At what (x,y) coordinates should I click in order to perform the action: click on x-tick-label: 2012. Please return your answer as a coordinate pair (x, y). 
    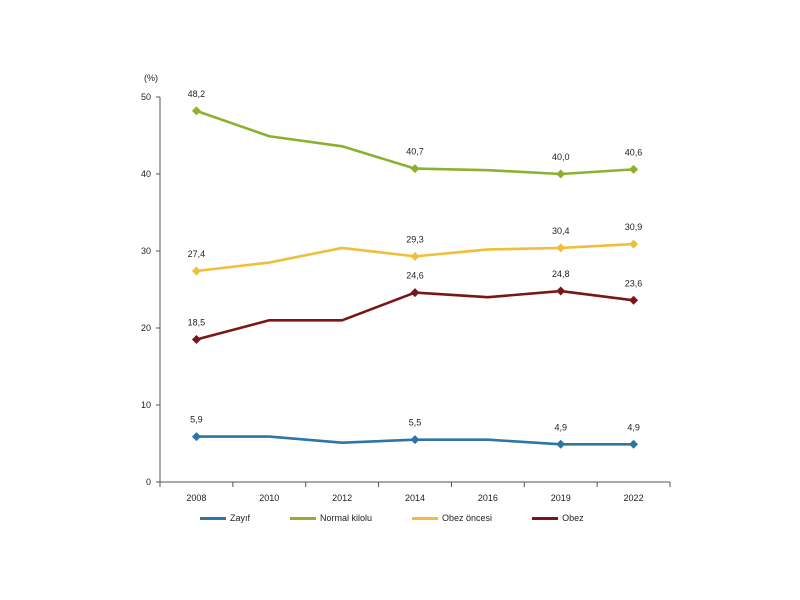
    Looking at the image, I should click on (342, 498).